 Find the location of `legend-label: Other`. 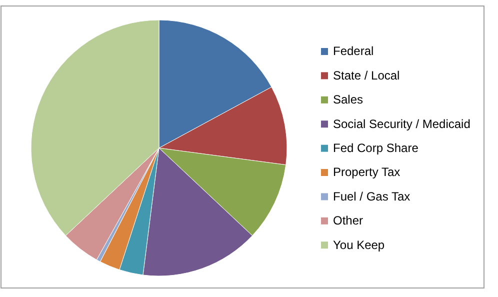

legend-label: Other is located at coordinates (348, 221).